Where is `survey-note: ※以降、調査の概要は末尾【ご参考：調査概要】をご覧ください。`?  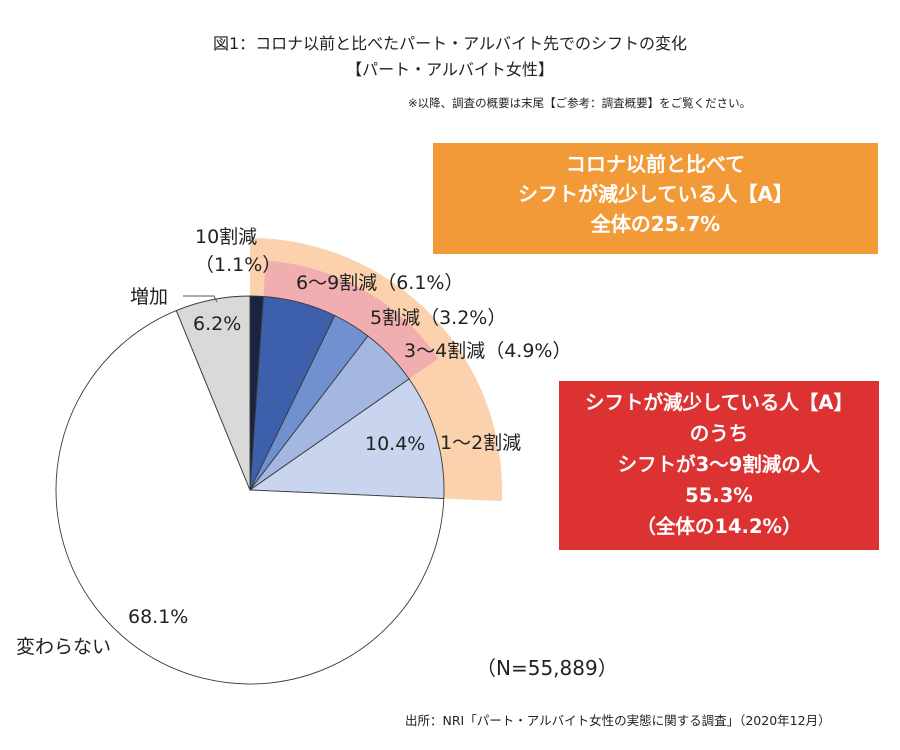
survey-note: ※以降、調査の概要は末尾【ご参考：調査概要】をご覧ください。 is located at coordinates (580, 103).